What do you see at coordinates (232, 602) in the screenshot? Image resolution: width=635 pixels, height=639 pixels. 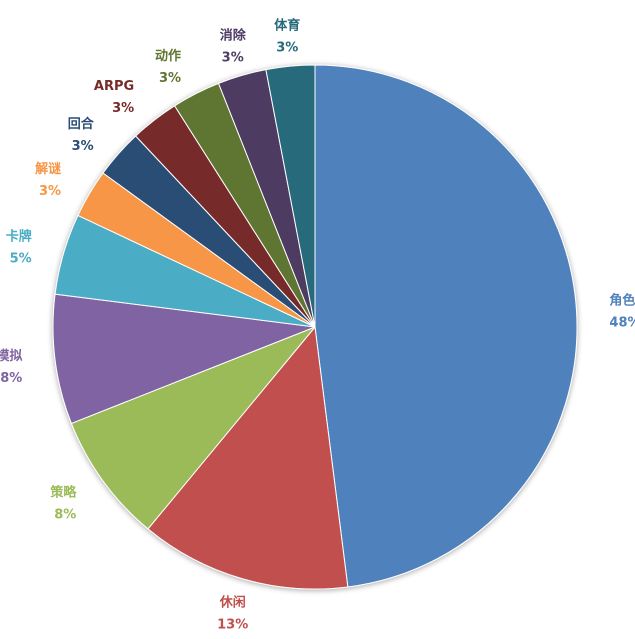 I see `pie-slice-label-1: 休闲` at bounding box center [232, 602].